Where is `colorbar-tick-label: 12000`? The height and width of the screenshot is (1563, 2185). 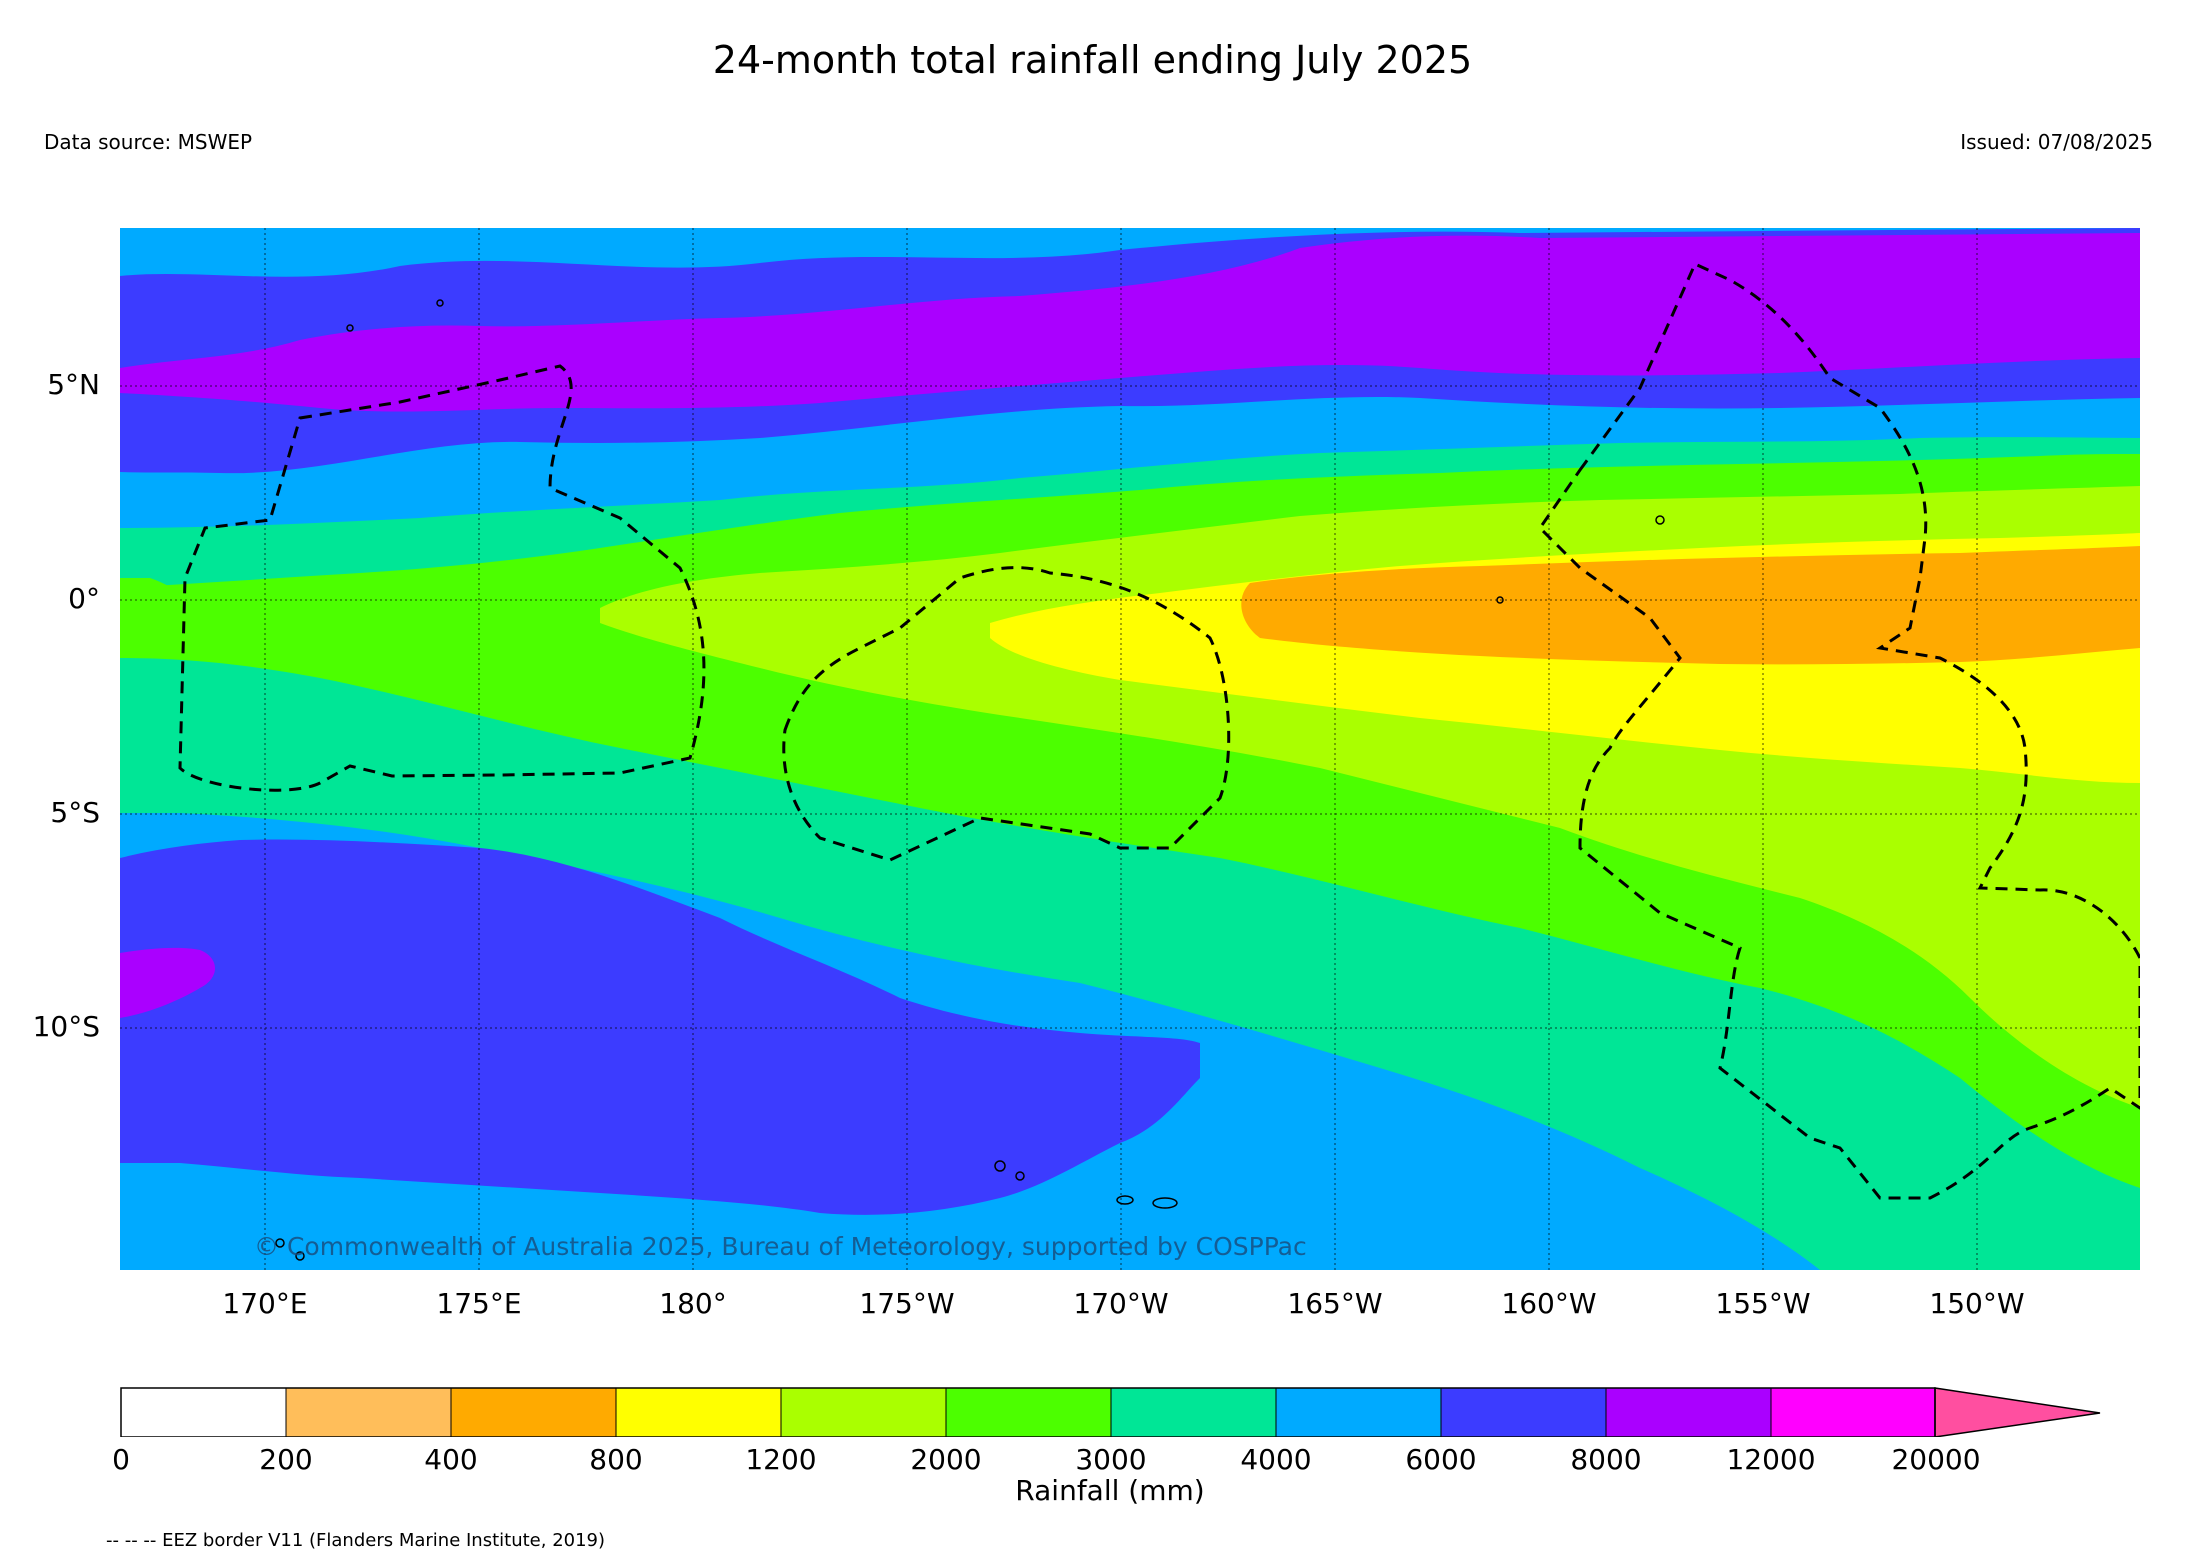 colorbar-tick-label: 12000 is located at coordinates (1771, 1459).